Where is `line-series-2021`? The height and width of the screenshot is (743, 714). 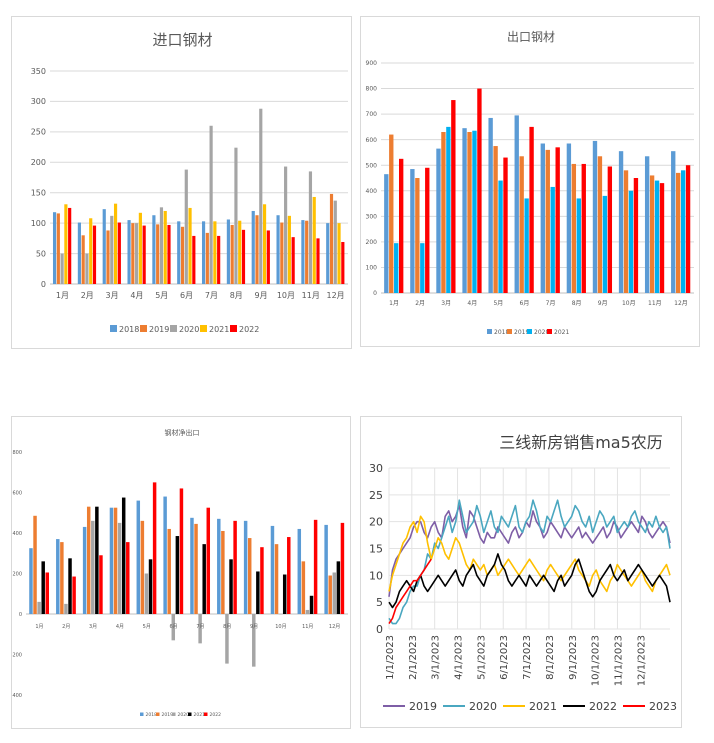 line-series-2021 is located at coordinates (529, 554).